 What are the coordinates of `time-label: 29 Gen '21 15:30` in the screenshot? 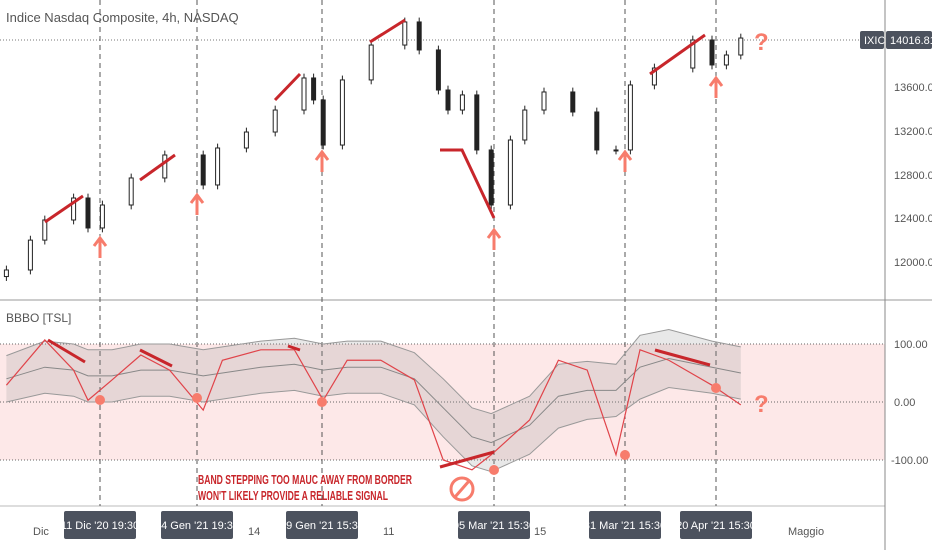 It's located at (322, 526).